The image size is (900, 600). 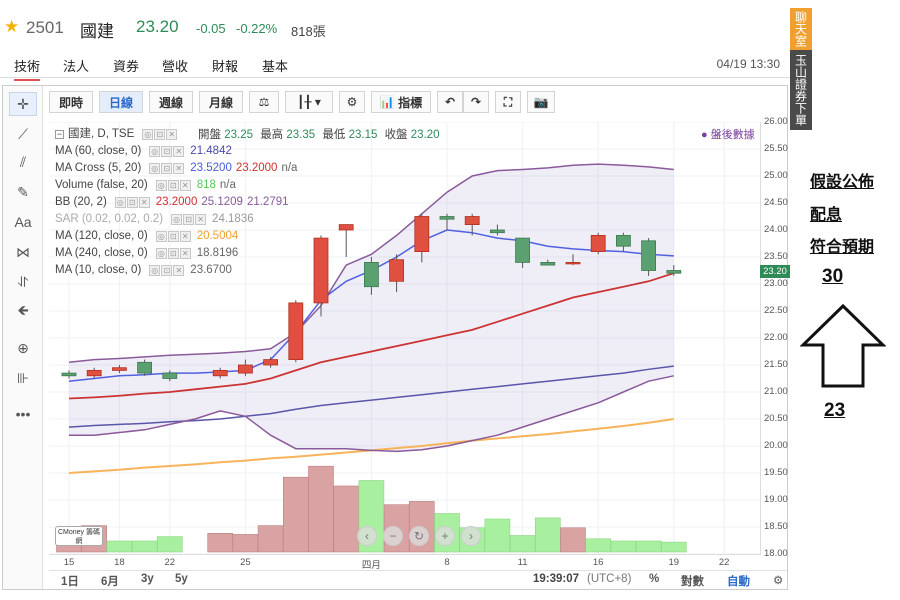 I want to click on indicators-button: 📊 指標, so click(x=401, y=102).